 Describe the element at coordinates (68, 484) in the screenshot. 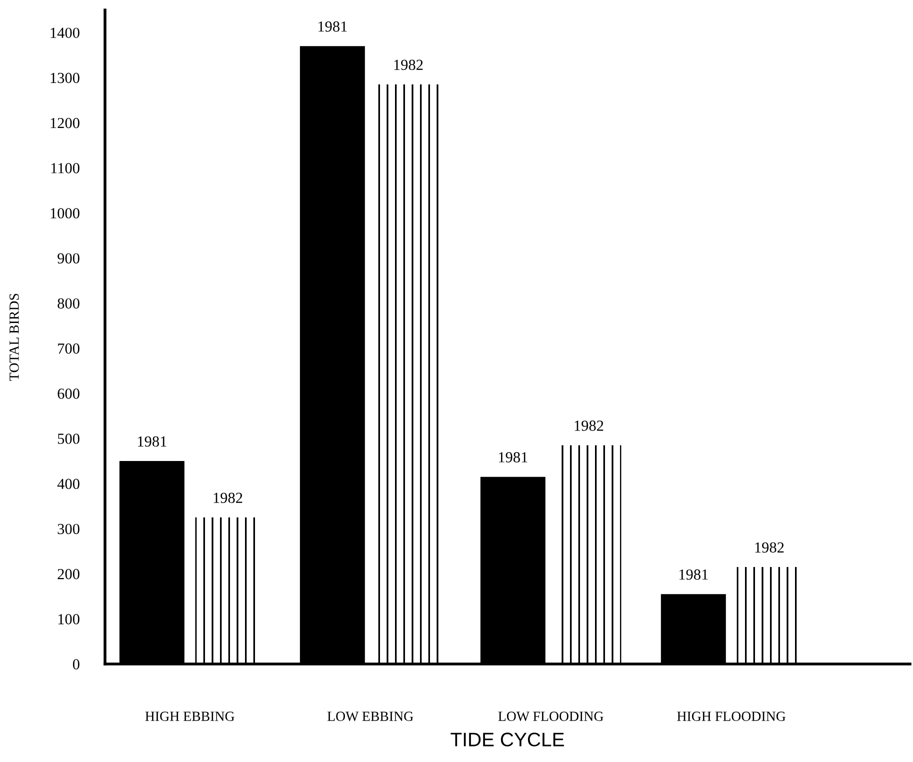

I see `y-tick-label: 400` at that location.